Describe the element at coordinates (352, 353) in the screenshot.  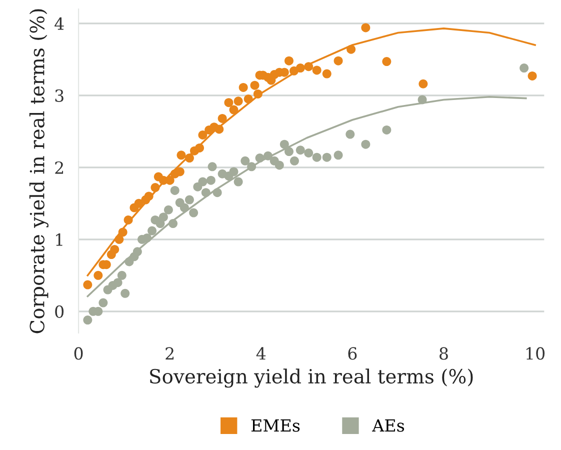
I see `x-tick-label: 6` at that location.